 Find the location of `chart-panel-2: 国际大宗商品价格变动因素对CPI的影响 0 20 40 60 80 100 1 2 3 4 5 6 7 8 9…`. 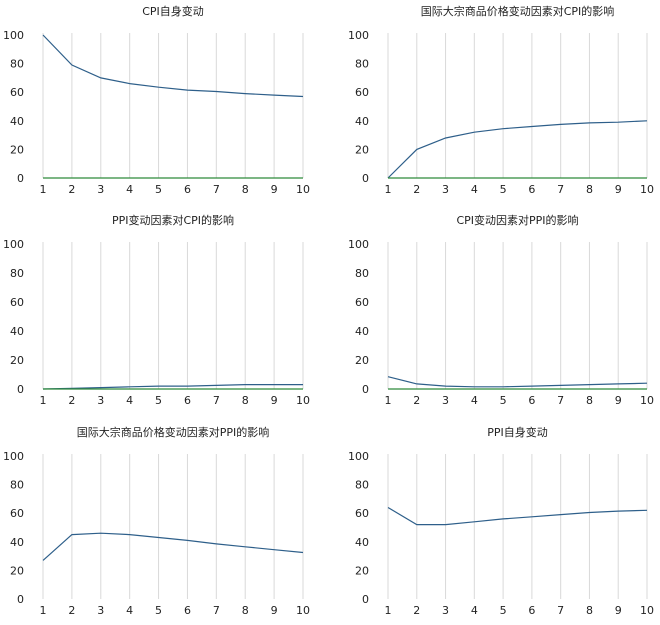

chart-panel-2: 国际大宗商品价格变动因素对CPI的影响 0 20 40 60 80 100 1 2 3 4 5 6 7 8 9… is located at coordinates (501, 100).